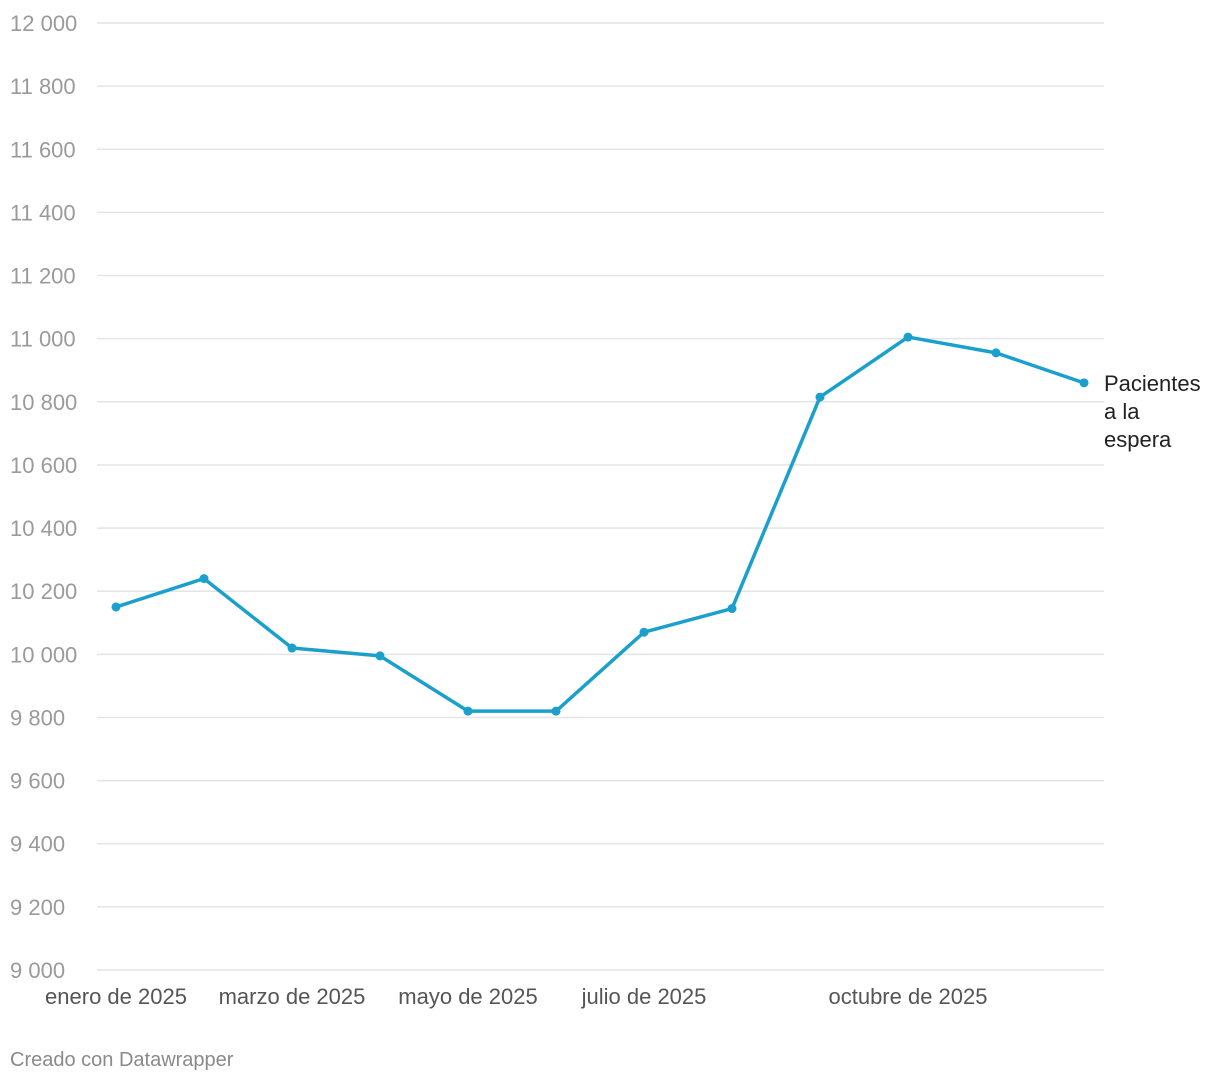 The image size is (1220, 1086). I want to click on y-tick-label: 10 800, so click(43, 402).